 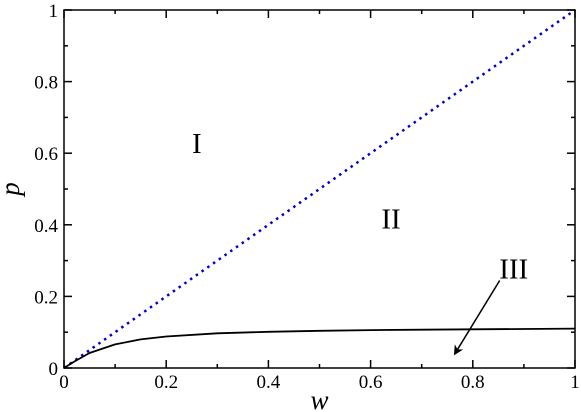 What do you see at coordinates (269, 382) in the screenshot?
I see `x-tick-label: 0.4` at bounding box center [269, 382].